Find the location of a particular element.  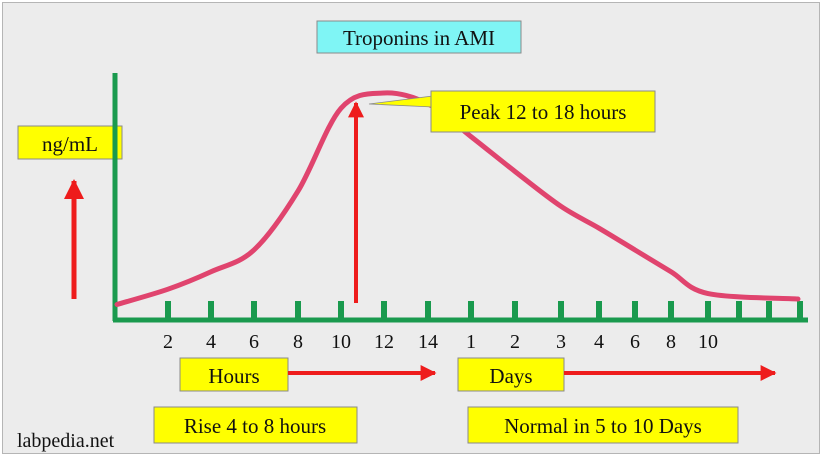

peak-label-box is located at coordinates (543, 111).